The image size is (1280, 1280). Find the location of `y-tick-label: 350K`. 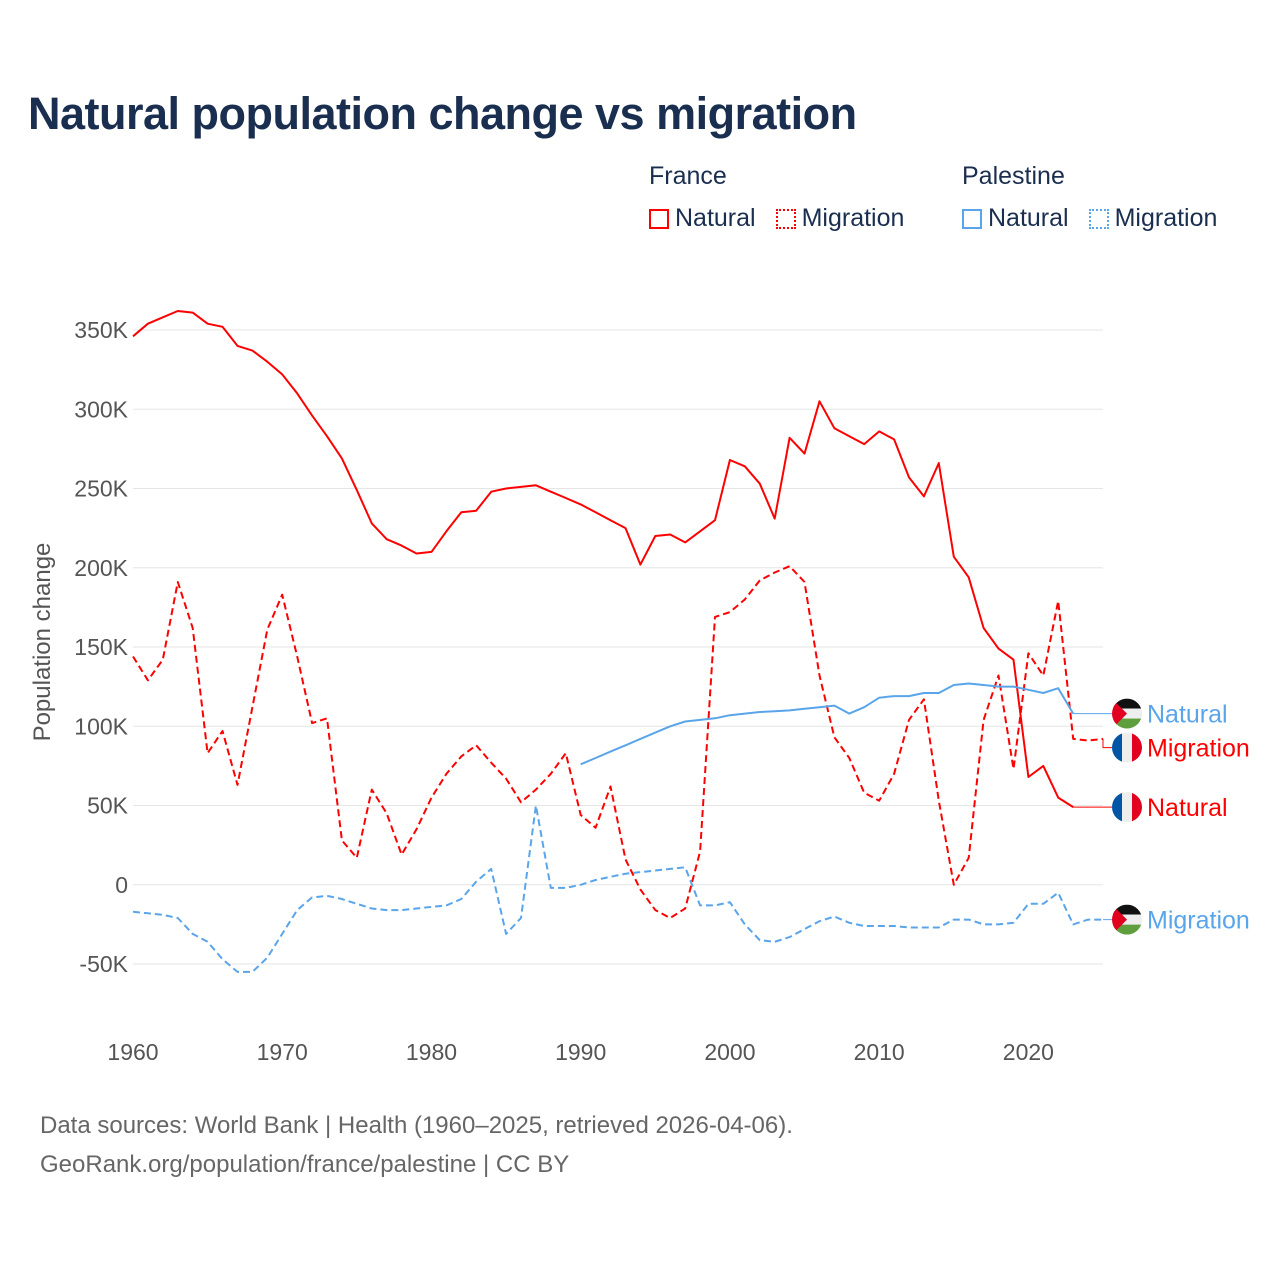

y-tick-label: 350K is located at coordinates (101, 330).